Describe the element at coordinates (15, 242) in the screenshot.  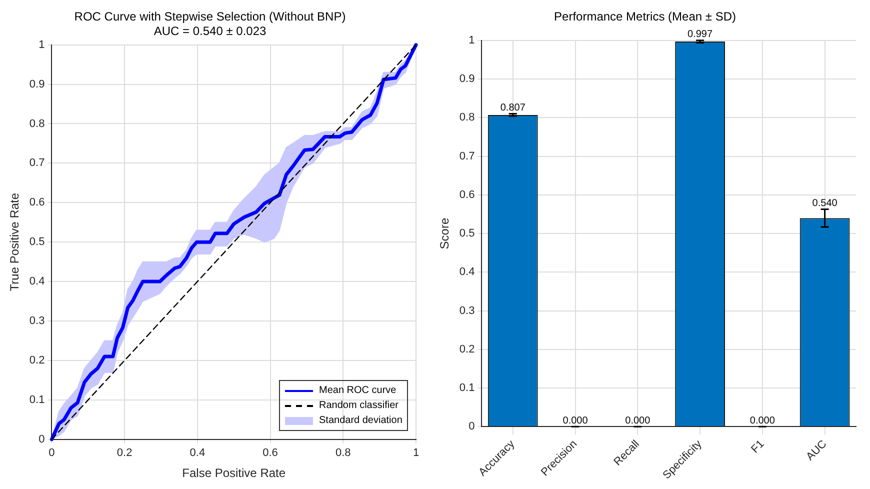
I see `y-axis-title: True Positive Rate` at that location.